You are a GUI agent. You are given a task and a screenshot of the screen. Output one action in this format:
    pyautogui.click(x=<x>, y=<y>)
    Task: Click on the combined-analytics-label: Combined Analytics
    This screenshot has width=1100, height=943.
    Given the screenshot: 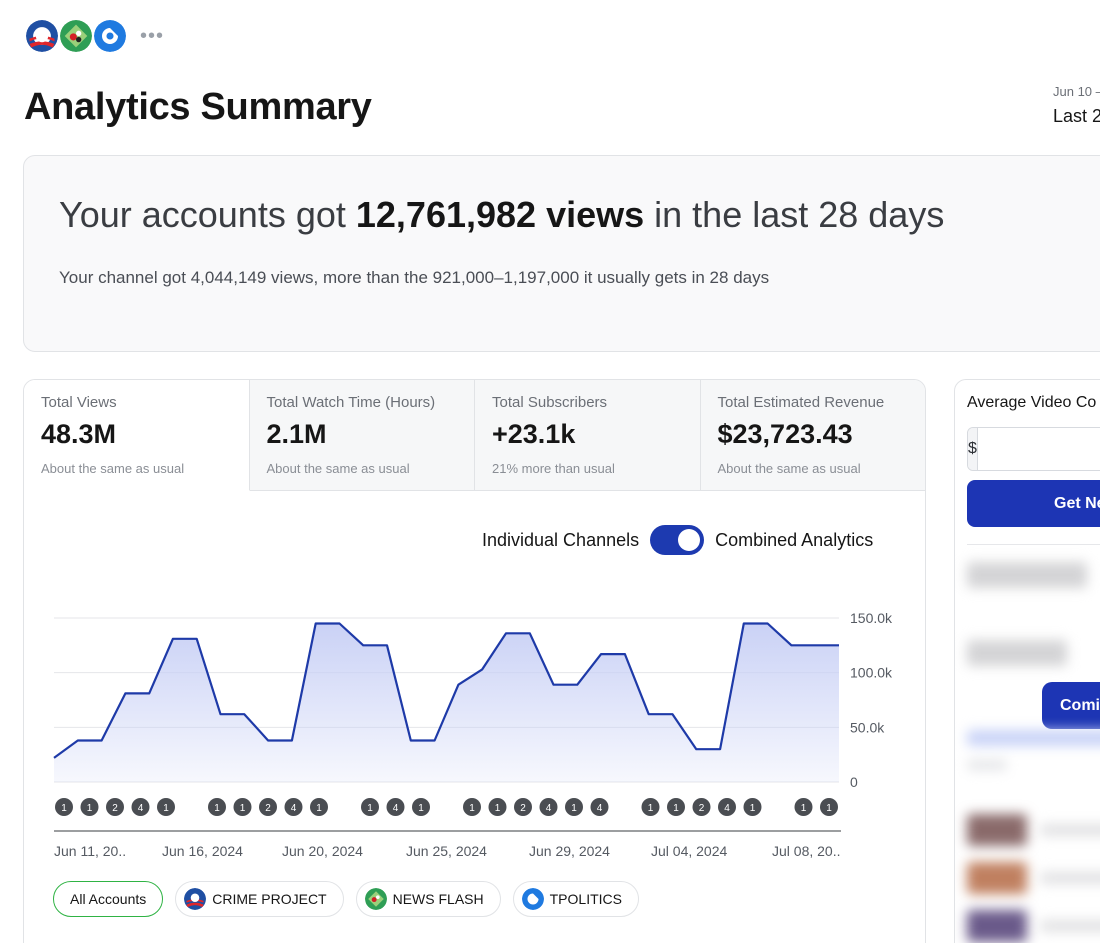 What is the action you would take?
    pyautogui.click(x=794, y=539)
    